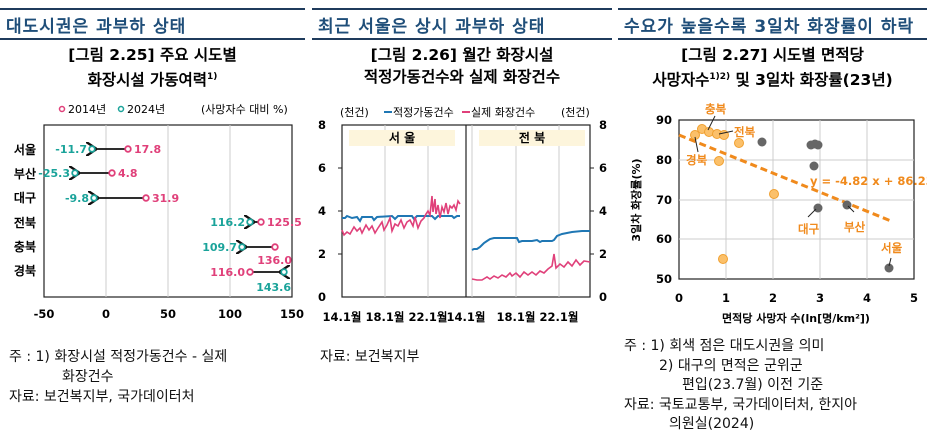  I want to click on svg-text: 17.8, so click(147, 149).